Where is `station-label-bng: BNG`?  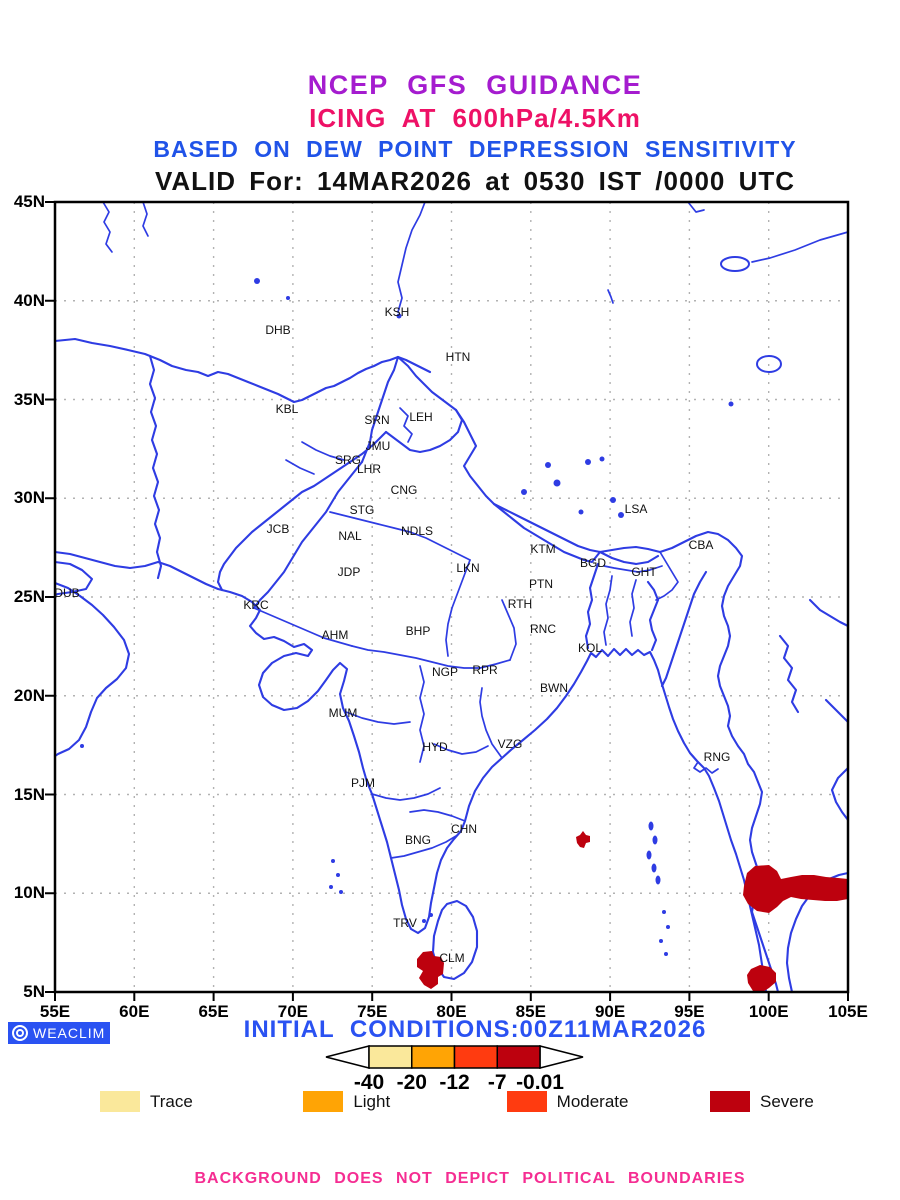 station-label-bng: BNG is located at coordinates (418, 840).